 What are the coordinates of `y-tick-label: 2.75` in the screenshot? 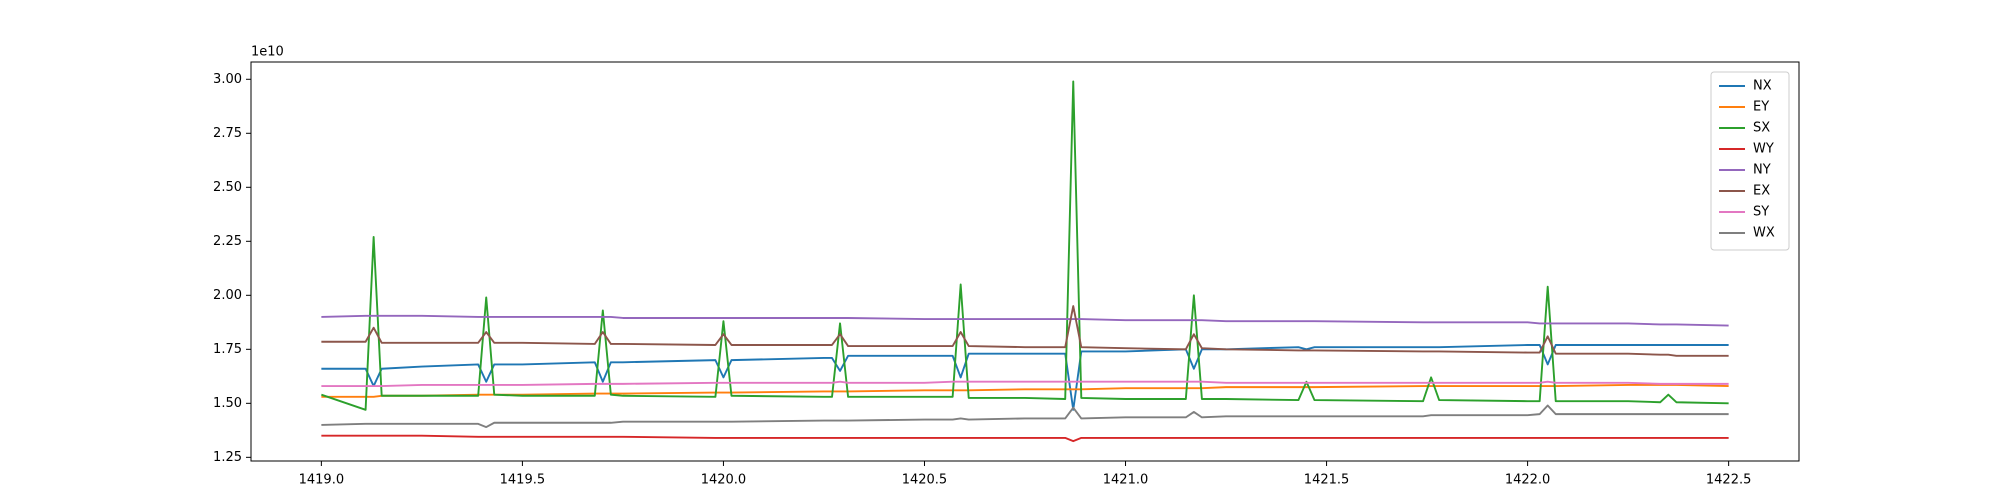 It's located at (227, 133).